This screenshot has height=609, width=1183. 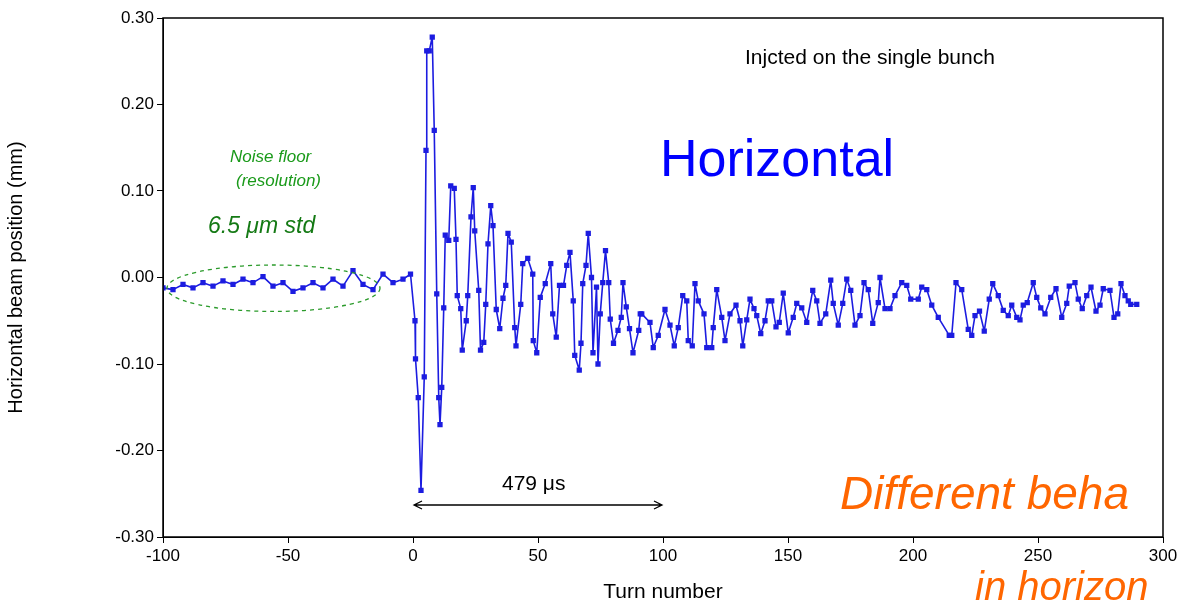 What do you see at coordinates (534, 482) in the screenshot?
I see `annotation: 479 μs` at bounding box center [534, 482].